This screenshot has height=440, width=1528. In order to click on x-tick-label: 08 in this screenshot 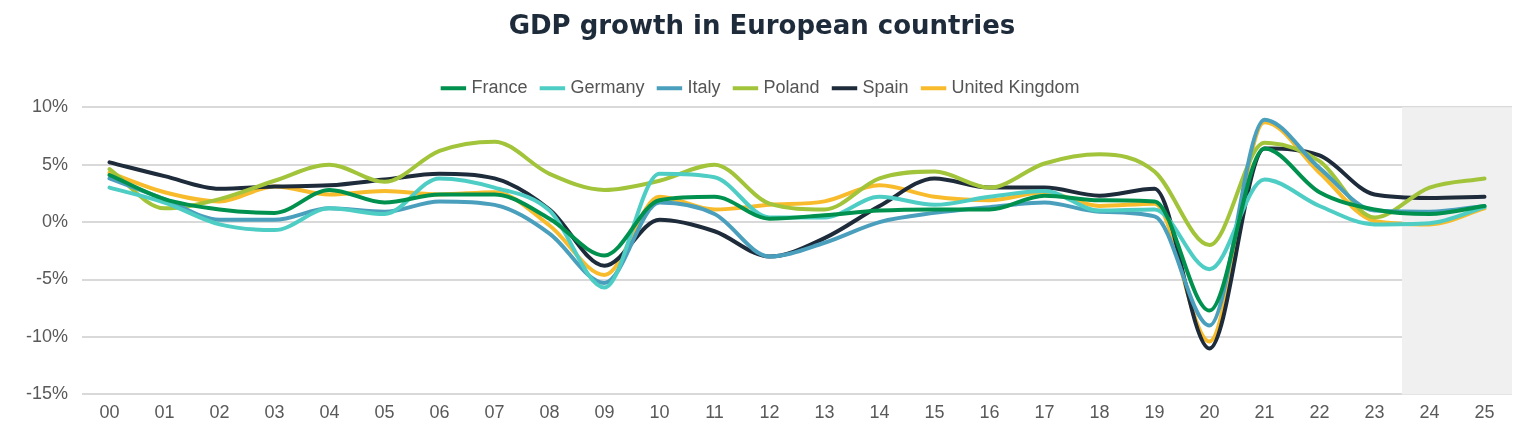, I will do `click(549, 412)`.